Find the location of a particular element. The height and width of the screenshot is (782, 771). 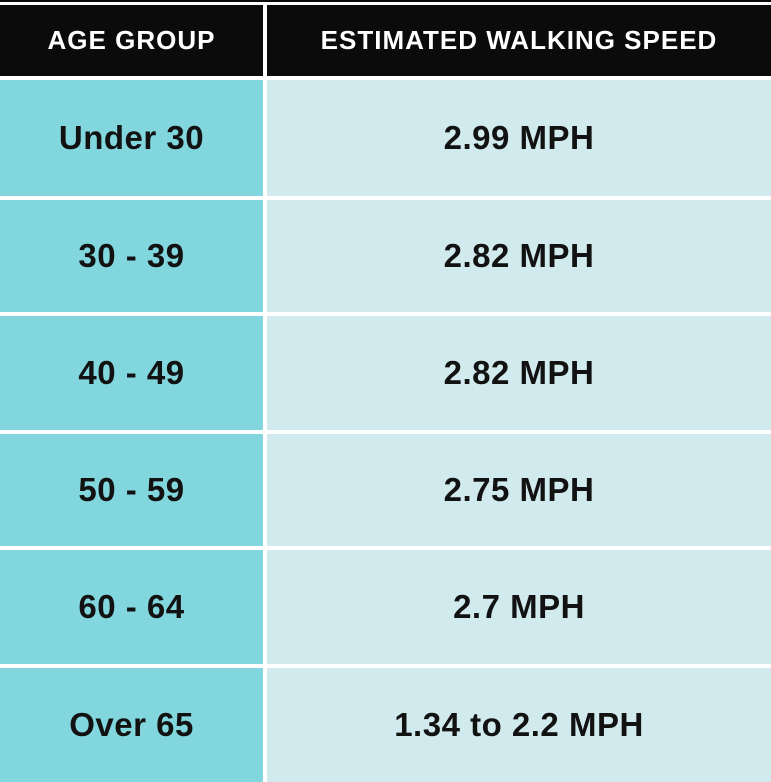

speed-cell: 2.75 MPH is located at coordinates (519, 490).